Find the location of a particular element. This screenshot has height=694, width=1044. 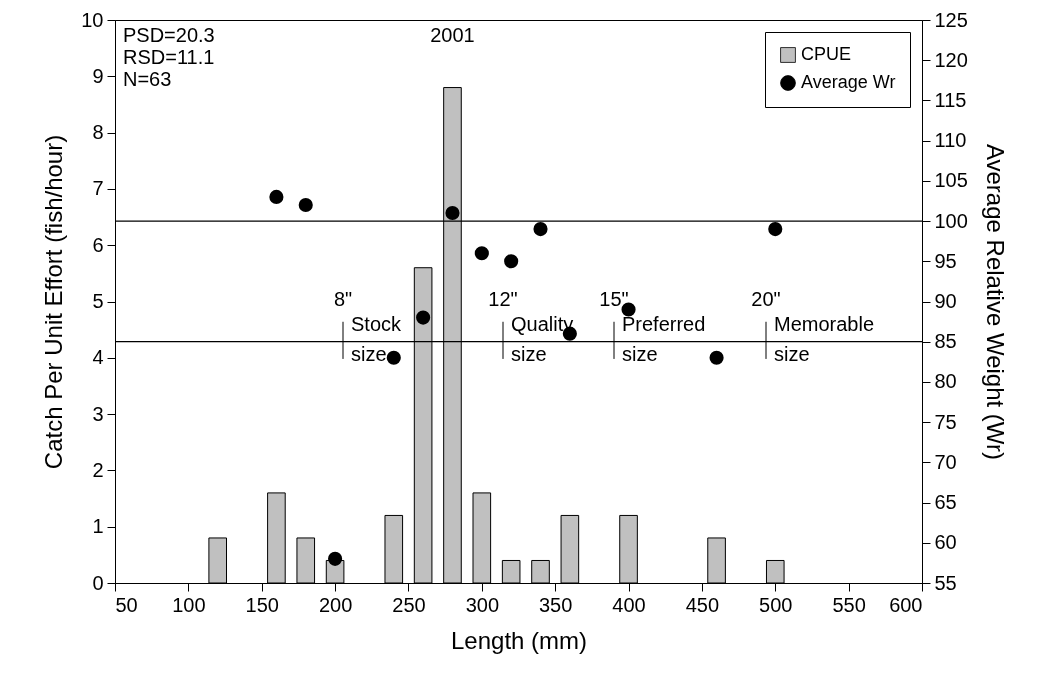

y2-tick-label: 75 is located at coordinates (945, 421).